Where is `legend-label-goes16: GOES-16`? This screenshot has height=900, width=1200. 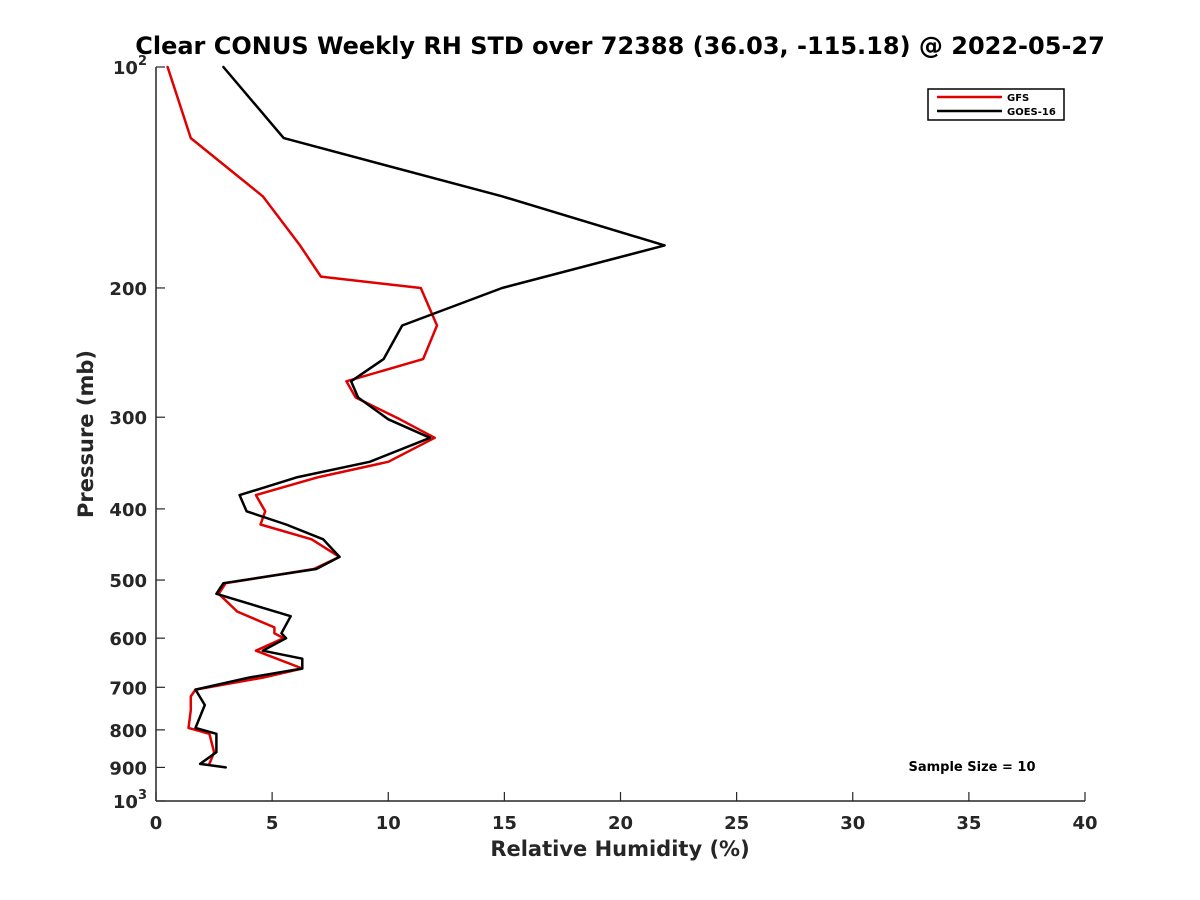
legend-label-goes16: GOES-16 is located at coordinates (1031, 112).